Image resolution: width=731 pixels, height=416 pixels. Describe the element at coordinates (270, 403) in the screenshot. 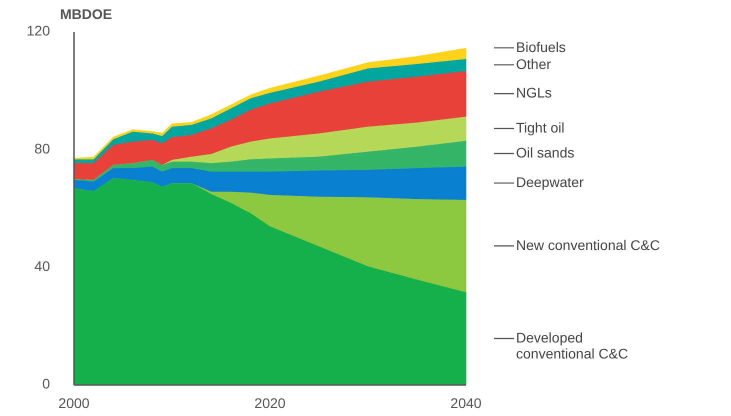

I see `x-tick-label: 2020` at that location.